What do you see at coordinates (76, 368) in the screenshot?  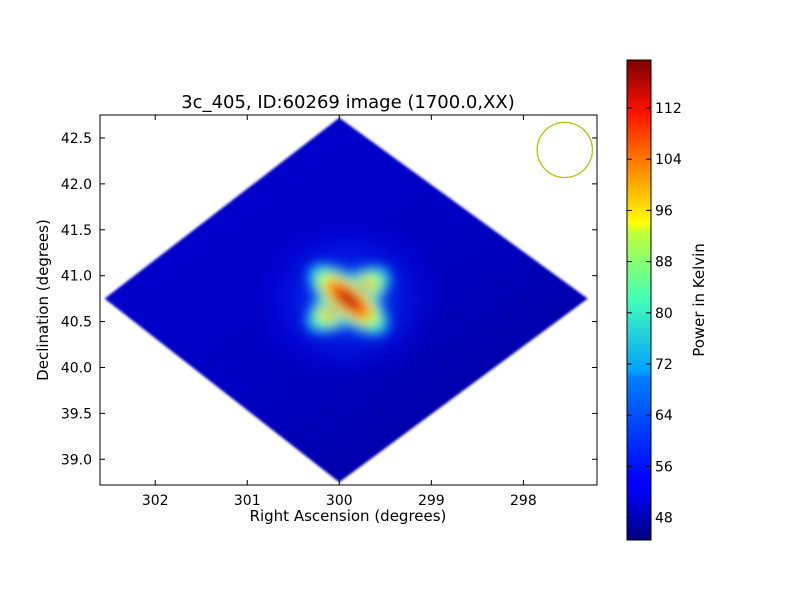 I see `y-tick-label: 40.0` at bounding box center [76, 368].